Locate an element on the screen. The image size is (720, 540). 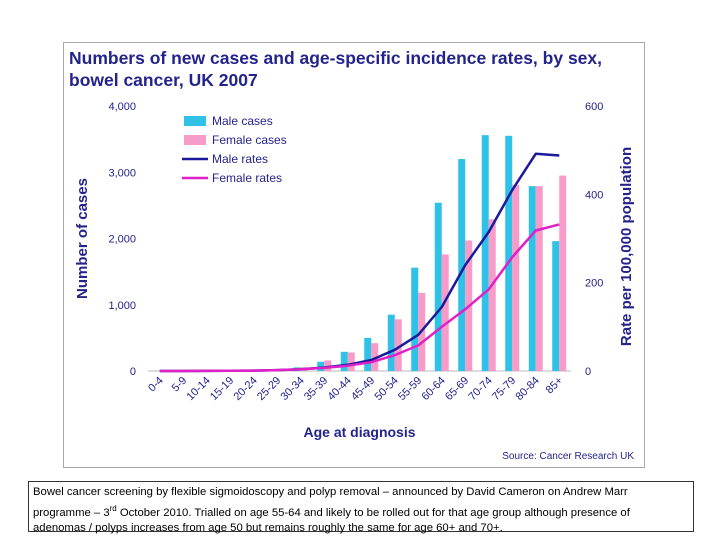
y2-tick-label: 200 is located at coordinates (594, 284).